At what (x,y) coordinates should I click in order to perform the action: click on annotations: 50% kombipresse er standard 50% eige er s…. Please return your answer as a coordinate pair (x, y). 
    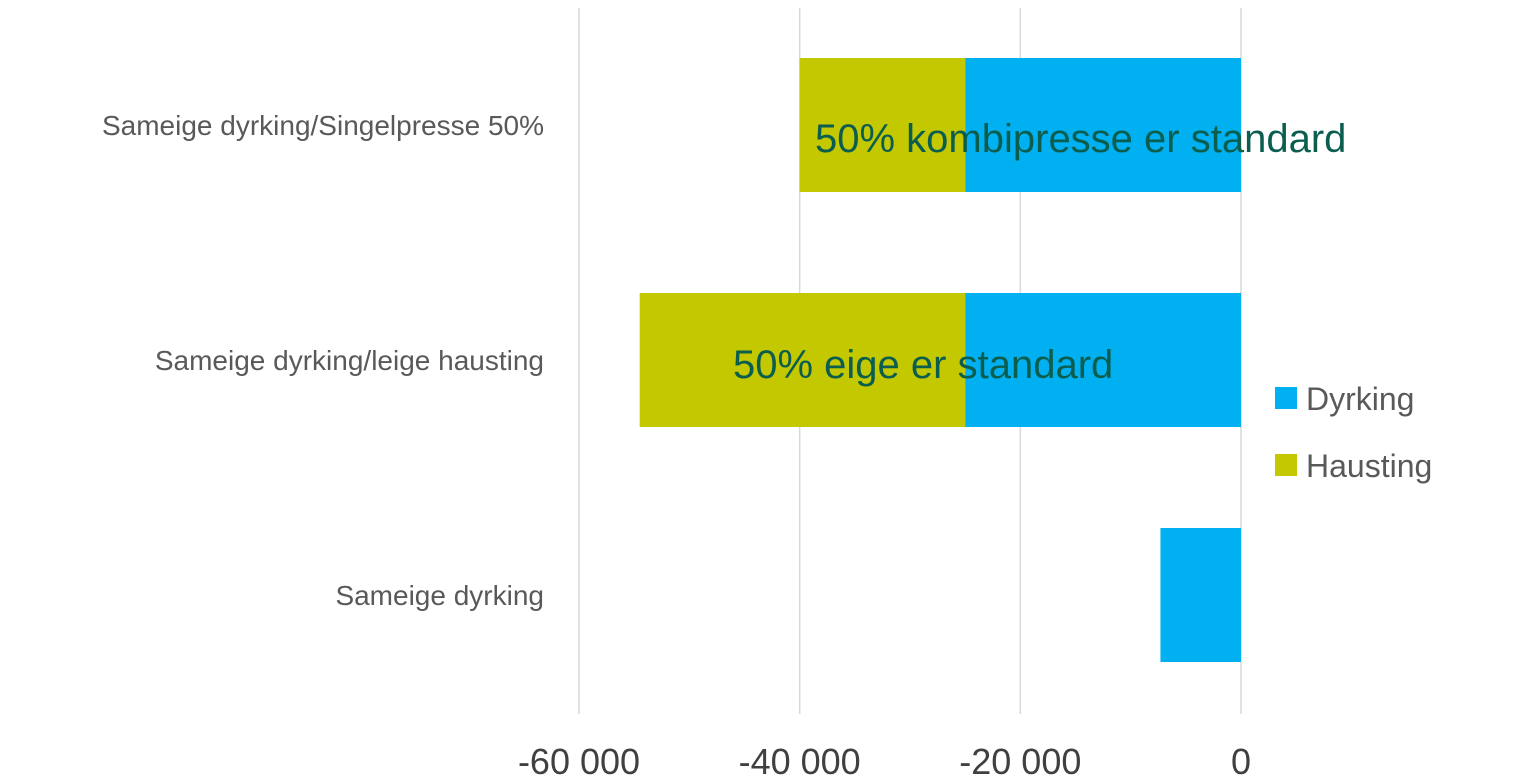
    Looking at the image, I should click on (1039, 252).